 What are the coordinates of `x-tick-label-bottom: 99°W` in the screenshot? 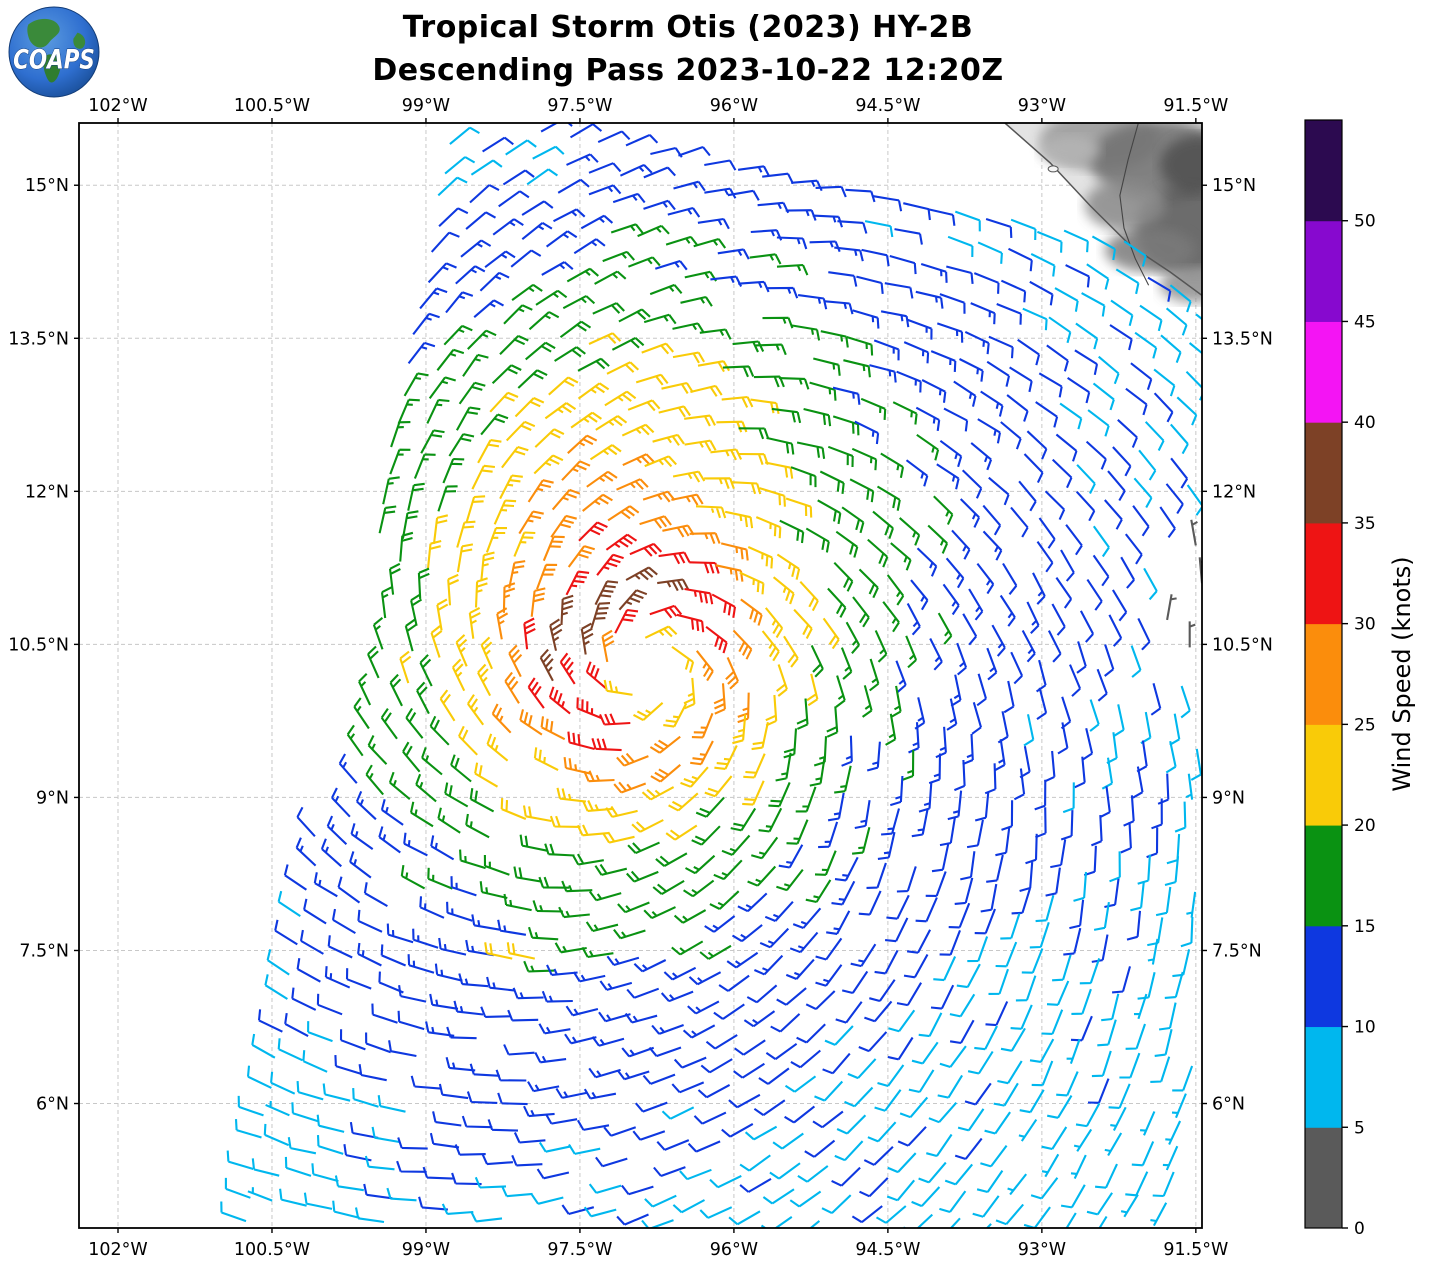 It's located at (426, 1250).